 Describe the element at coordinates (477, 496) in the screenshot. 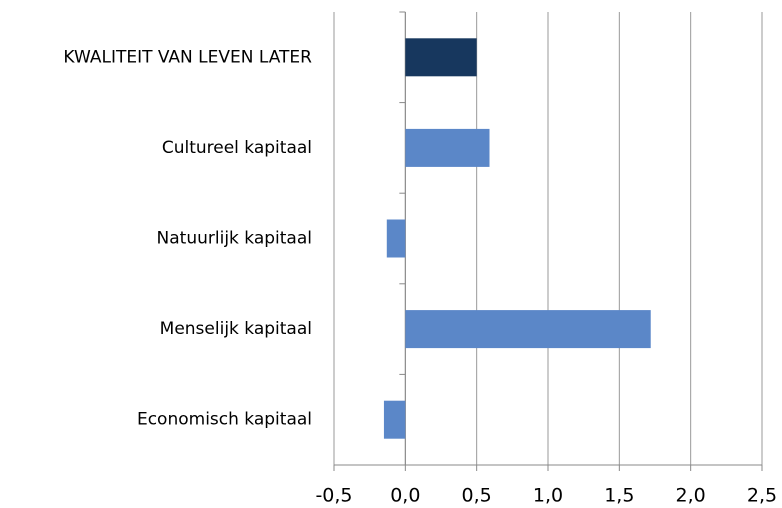

I see `x-tick-label: 0,5` at that location.